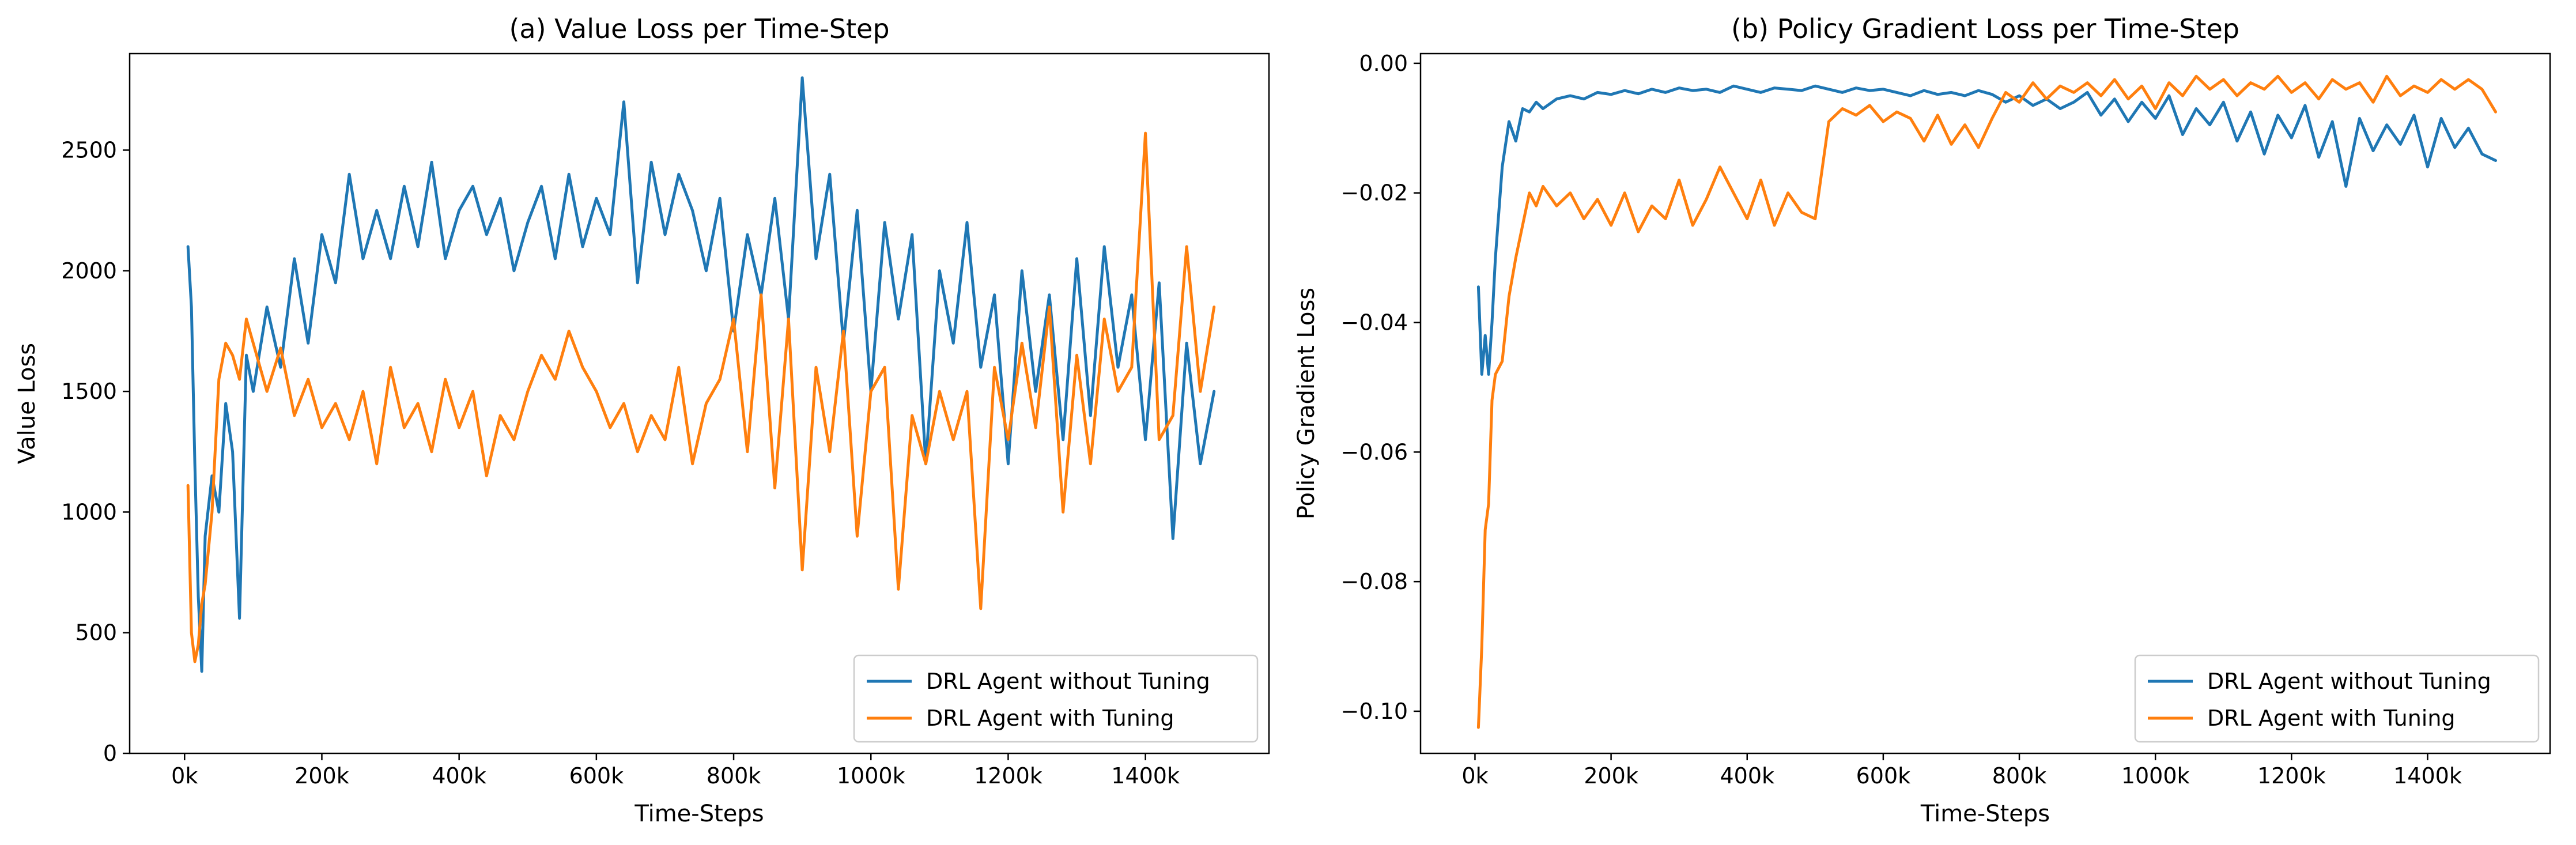  What do you see at coordinates (110, 754) in the screenshot?
I see `y-tick-label: 0` at bounding box center [110, 754].